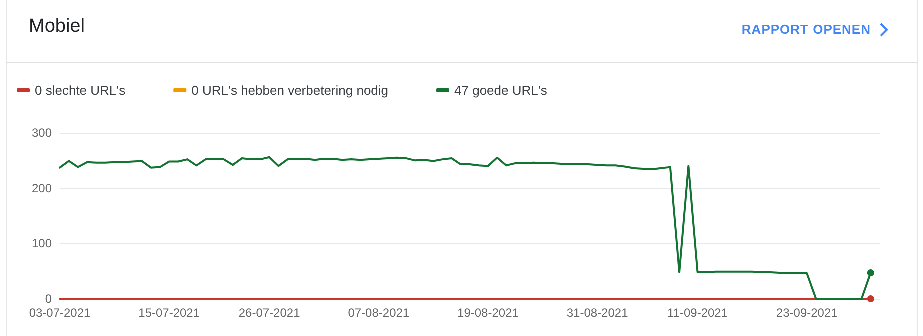 This screenshot has height=336, width=923. What do you see at coordinates (290, 90) in the screenshot?
I see `legend-label: 0 URL's hebben verbetering nodig` at bounding box center [290, 90].